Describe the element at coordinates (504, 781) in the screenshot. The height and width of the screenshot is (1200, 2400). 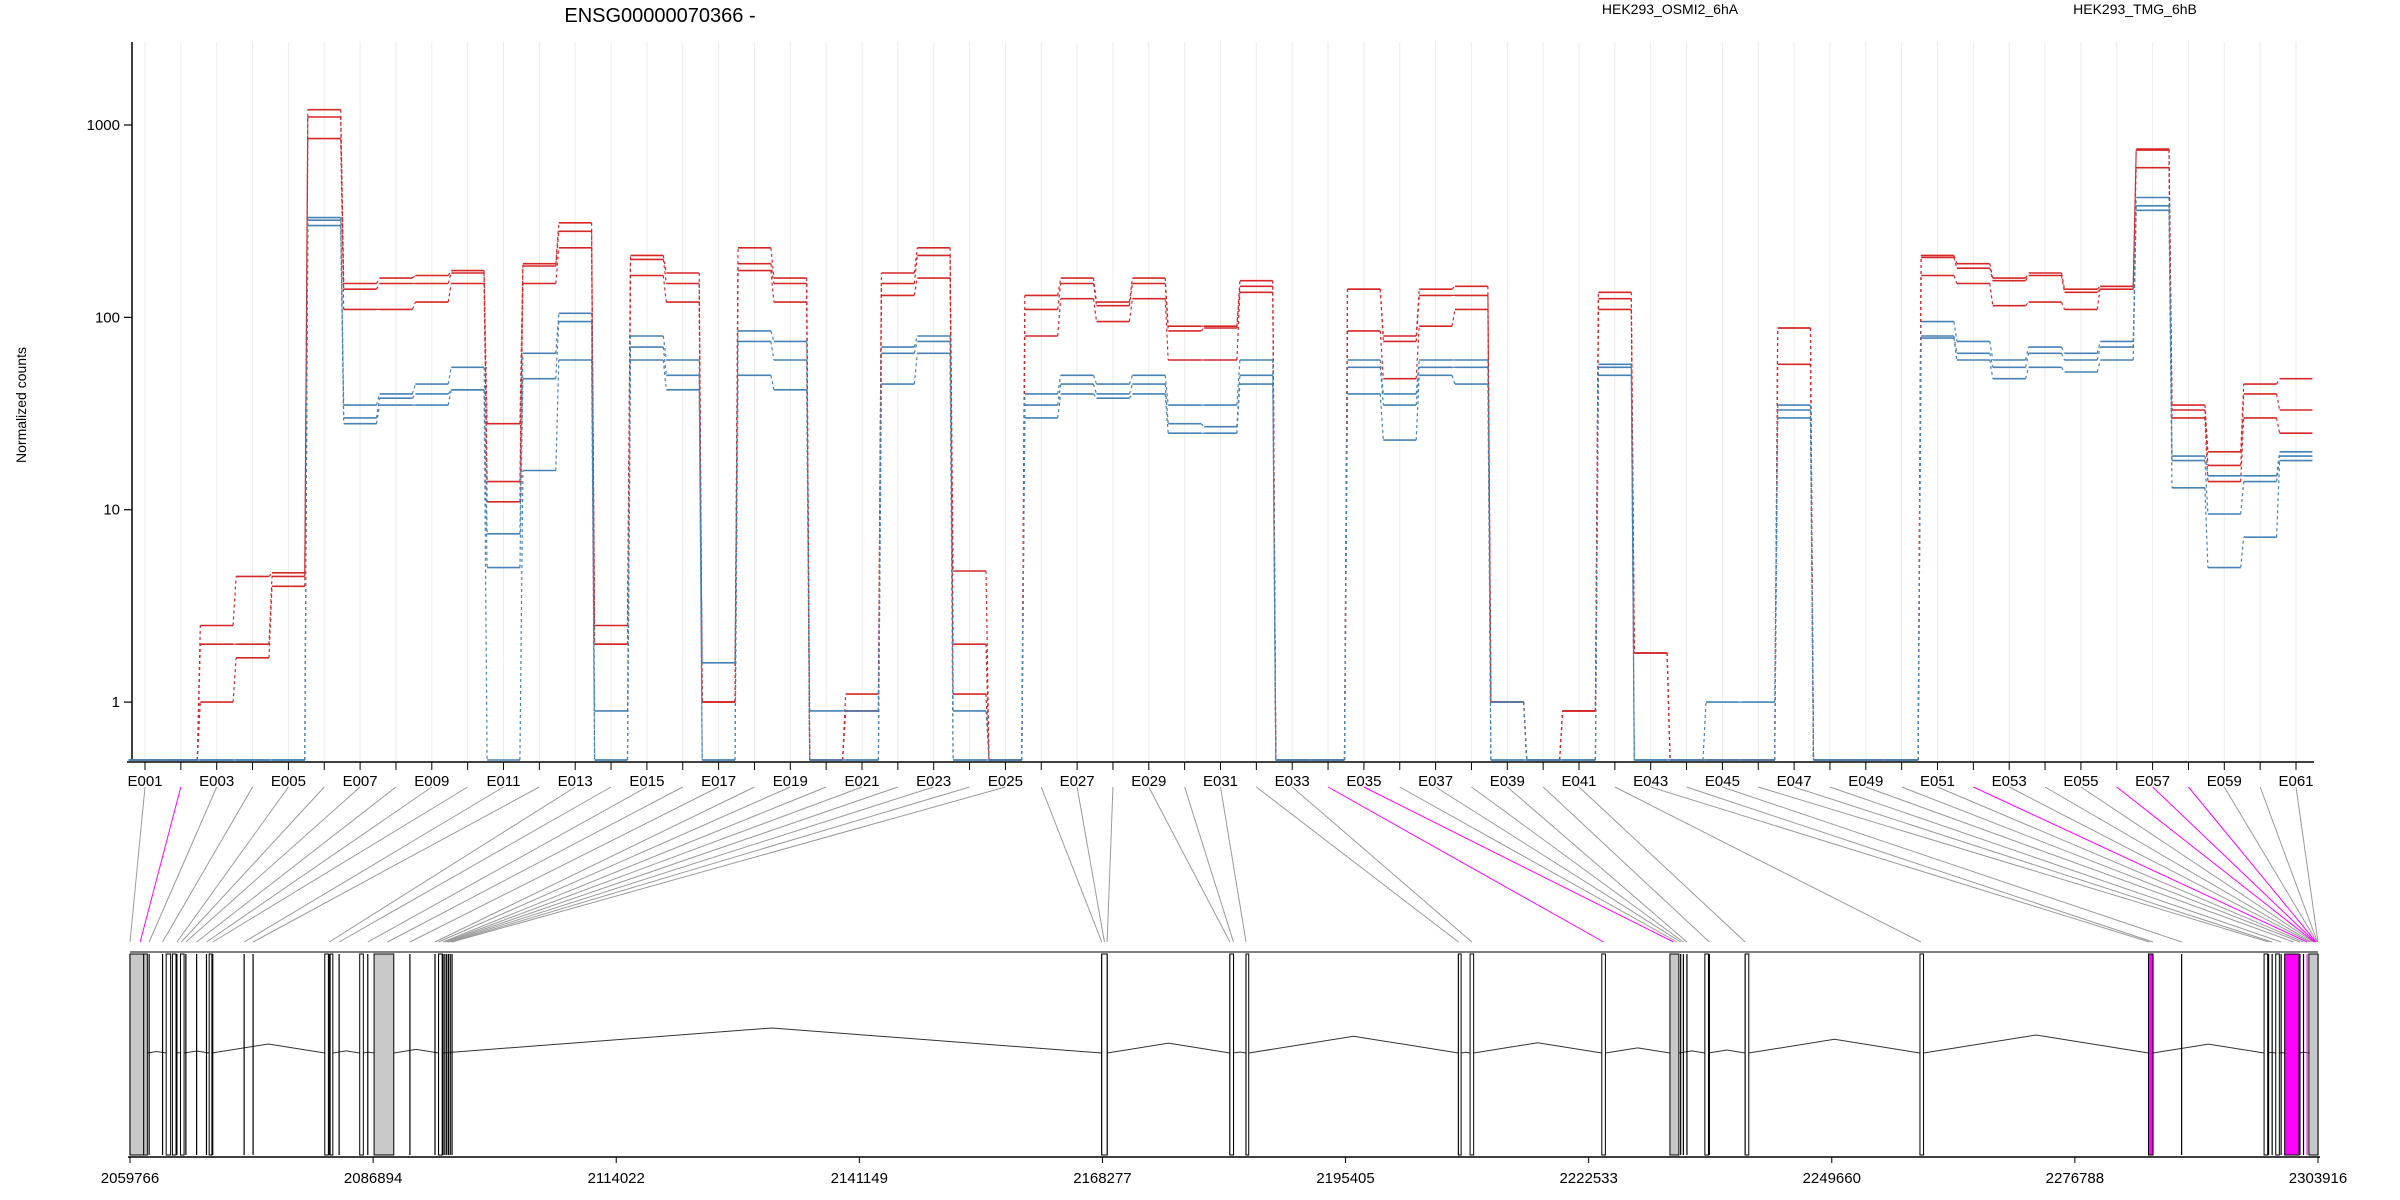
I see `x-tick-label: E011` at that location.